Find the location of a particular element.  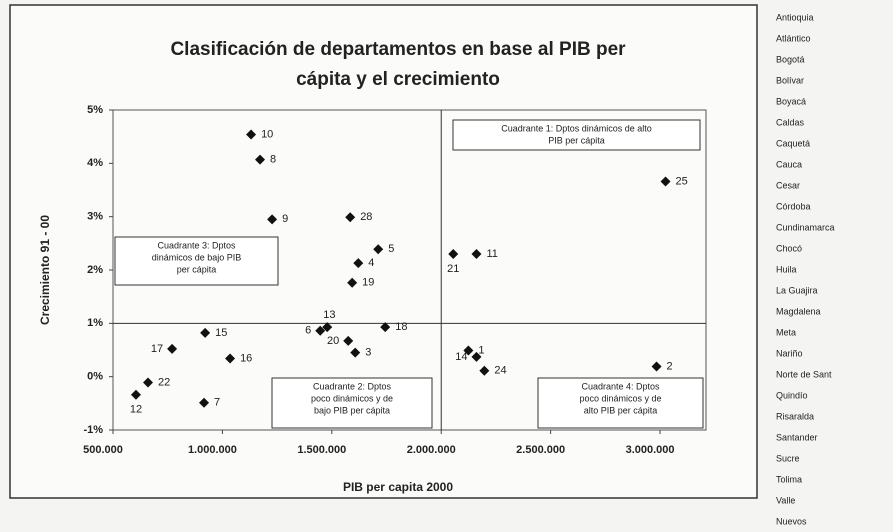

quadrant-text: PIB per cápita is located at coordinates (576, 140).